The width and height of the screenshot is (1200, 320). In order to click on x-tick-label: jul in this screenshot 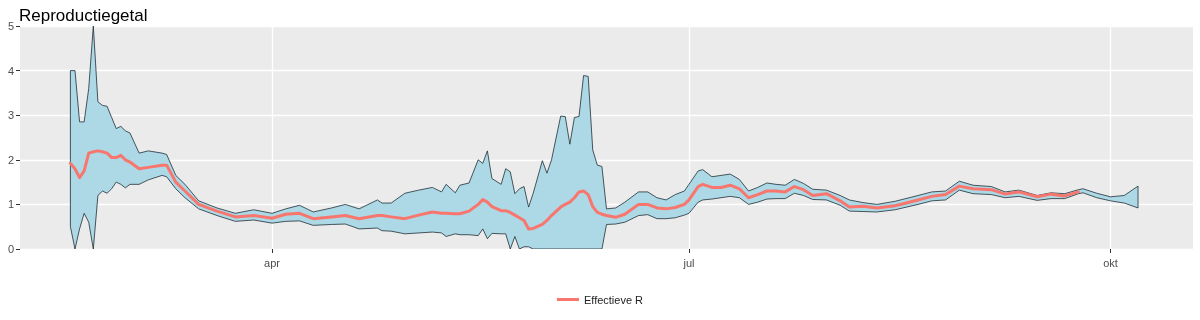, I will do `click(688, 262)`.